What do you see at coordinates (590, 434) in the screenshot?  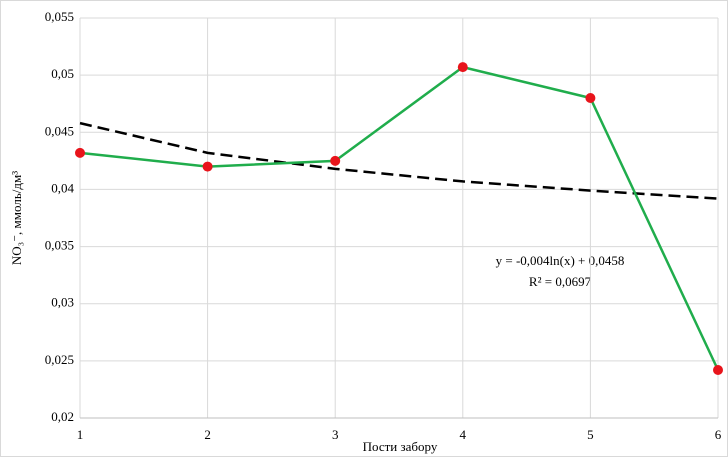 I see `x-tick-label: 5` at bounding box center [590, 434].